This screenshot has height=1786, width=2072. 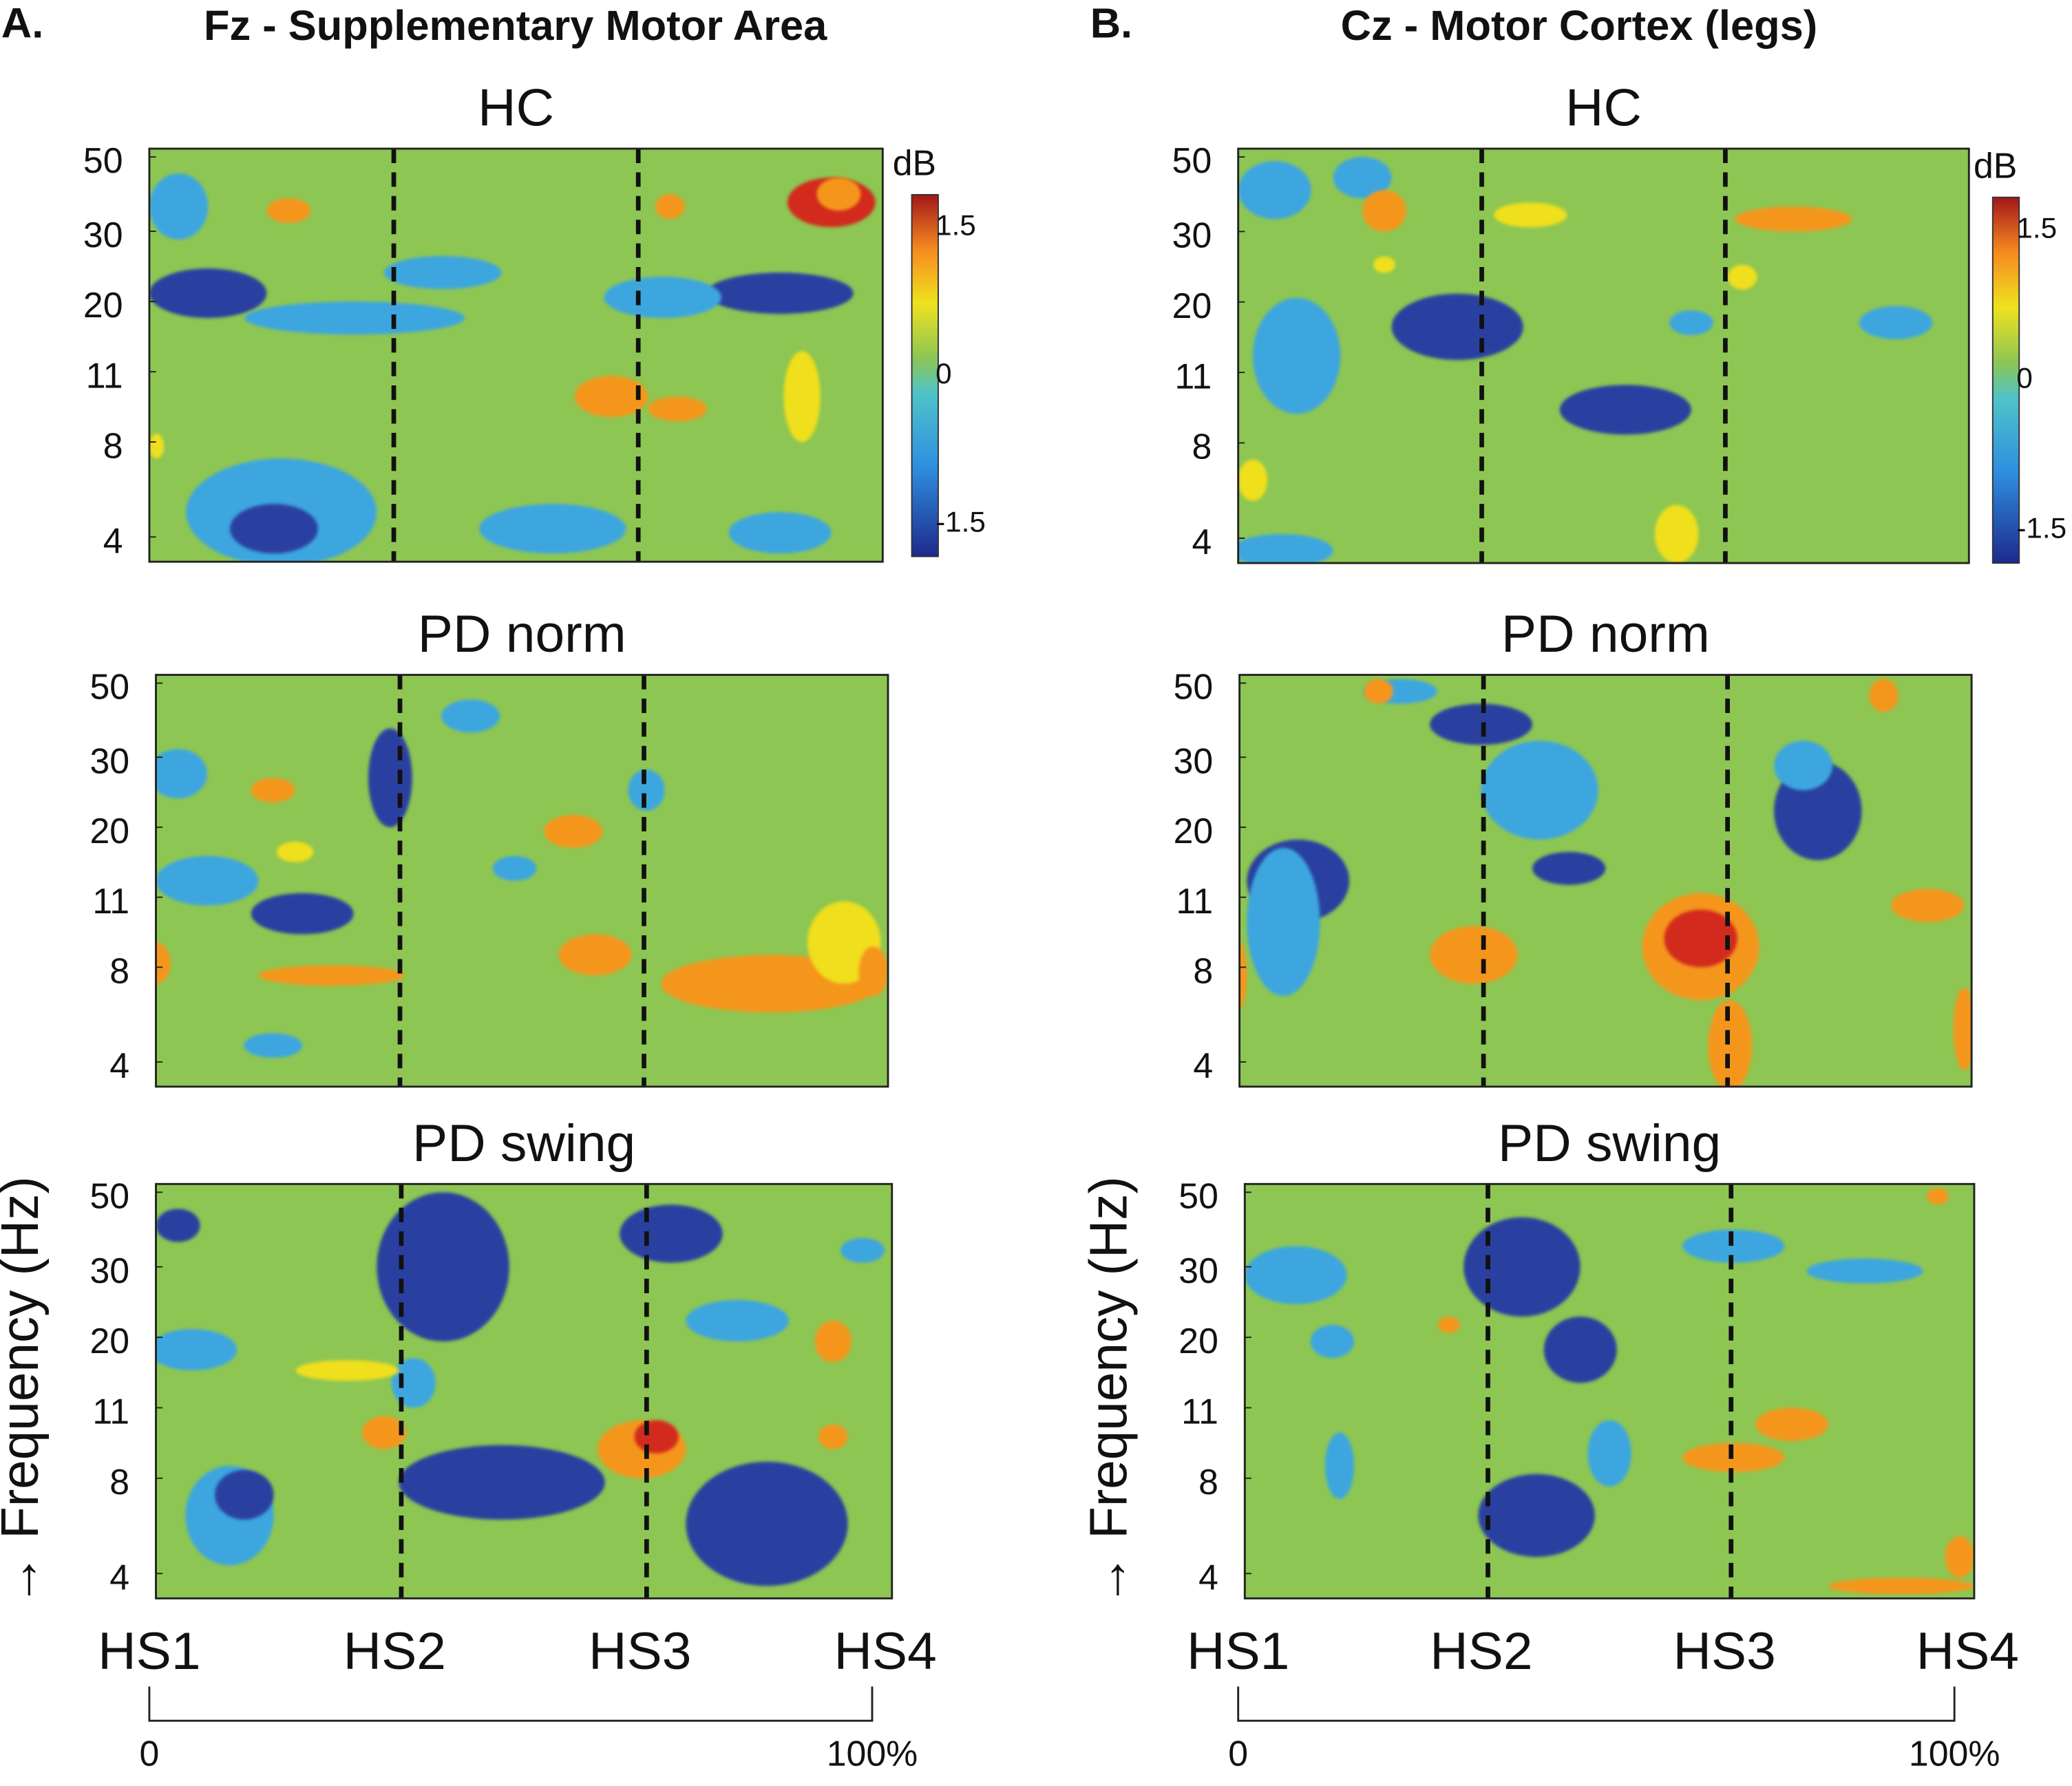 What do you see at coordinates (515, 25) in the screenshot?
I see `panel-title: Fz - Supplementary Motor Area` at bounding box center [515, 25].